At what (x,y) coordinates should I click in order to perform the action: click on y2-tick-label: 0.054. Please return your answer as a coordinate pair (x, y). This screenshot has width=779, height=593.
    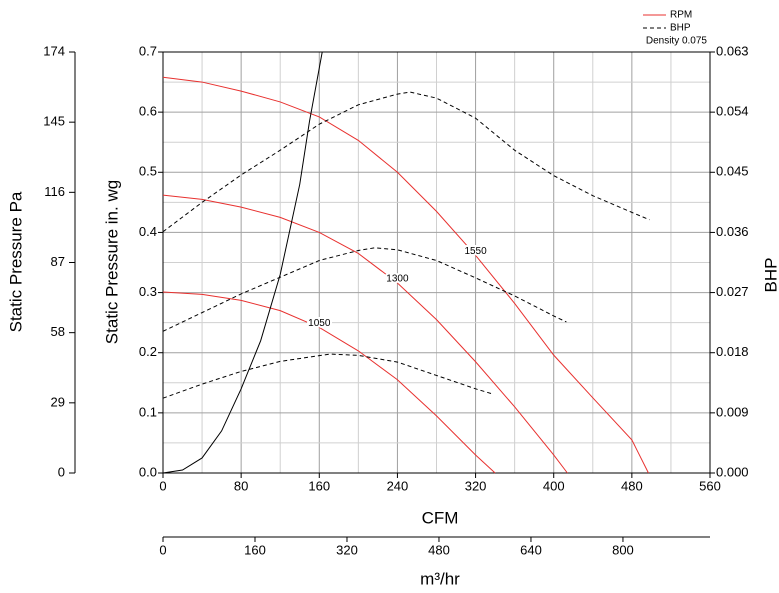
    Looking at the image, I should click on (732, 111).